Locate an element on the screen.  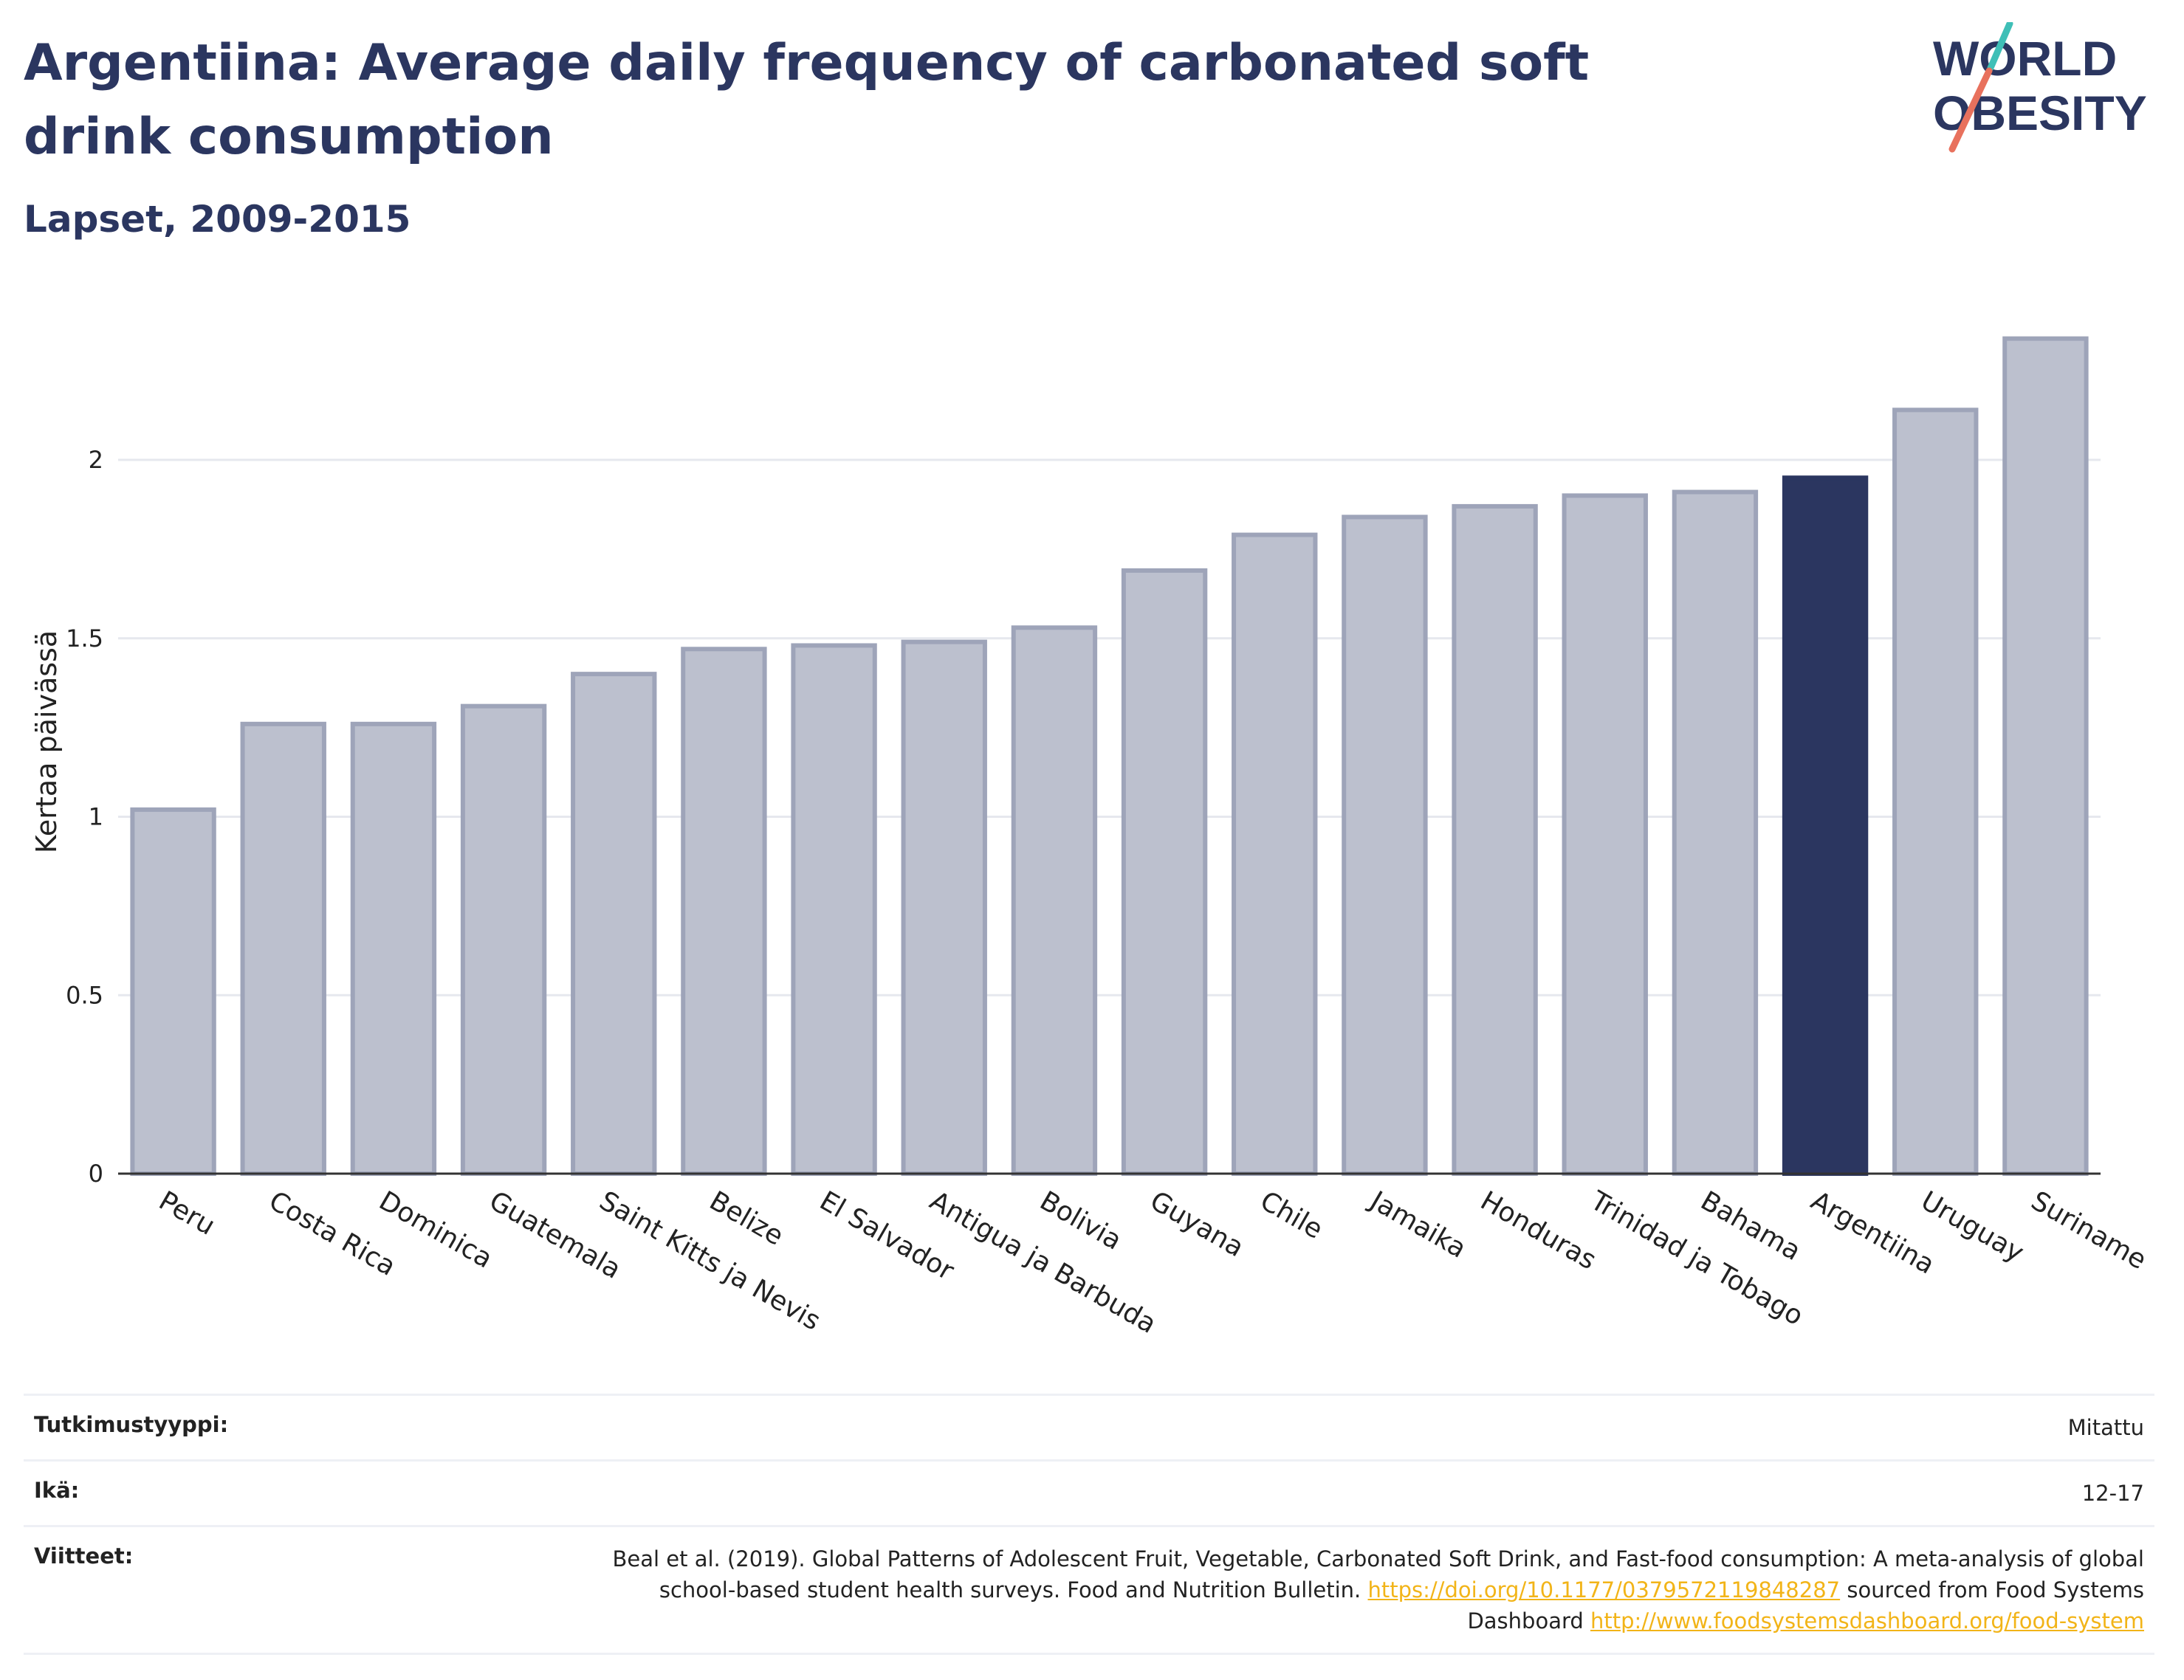
y-tick-label: 0 is located at coordinates (96, 1174).